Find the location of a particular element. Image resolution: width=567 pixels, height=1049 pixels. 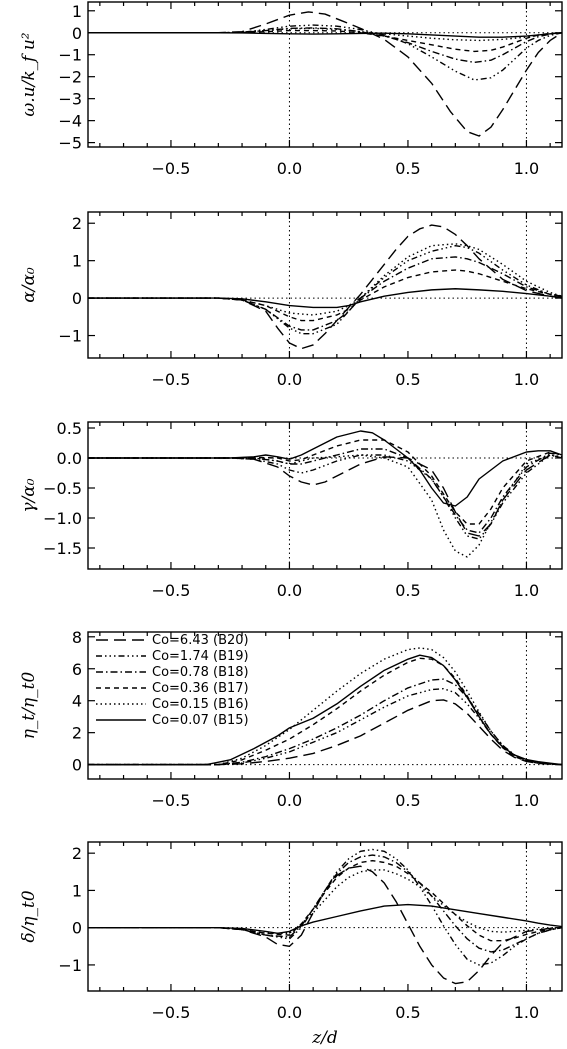

y-axis-label: δ/η_t0 is located at coordinates (29, 916).